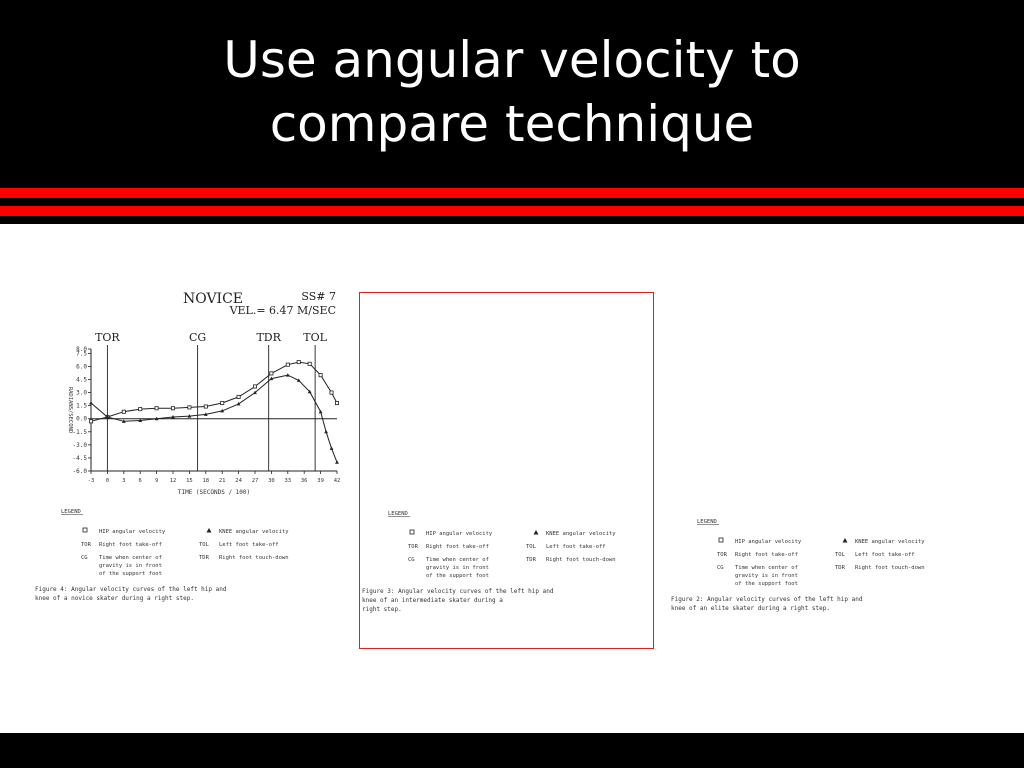 The height and width of the screenshot is (768, 1024). What do you see at coordinates (81, 380) in the screenshot?
I see `y-tick-label: 4.5` at bounding box center [81, 380].